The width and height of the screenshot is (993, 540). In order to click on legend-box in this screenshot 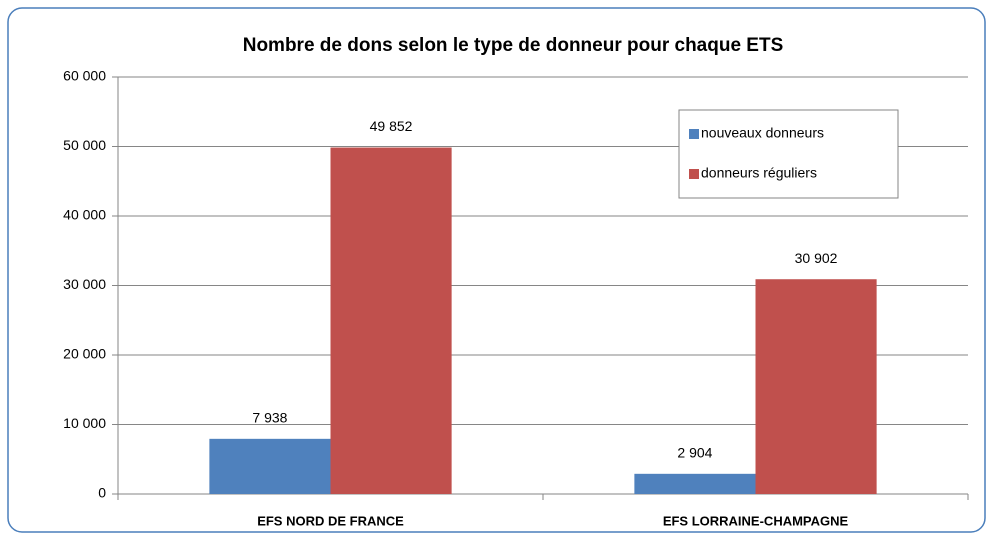, I will do `click(788, 154)`.